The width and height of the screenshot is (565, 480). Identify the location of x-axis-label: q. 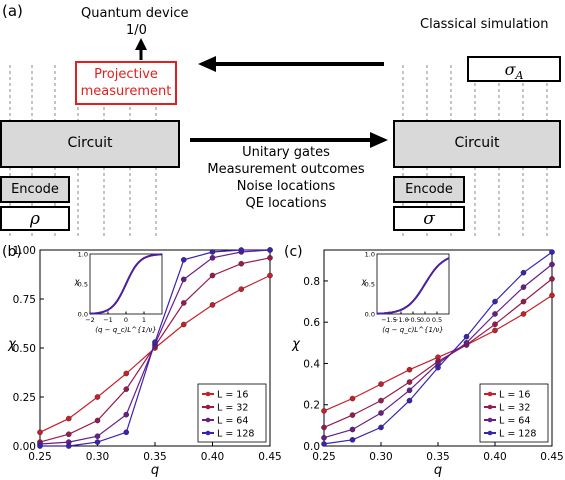
(438, 470).